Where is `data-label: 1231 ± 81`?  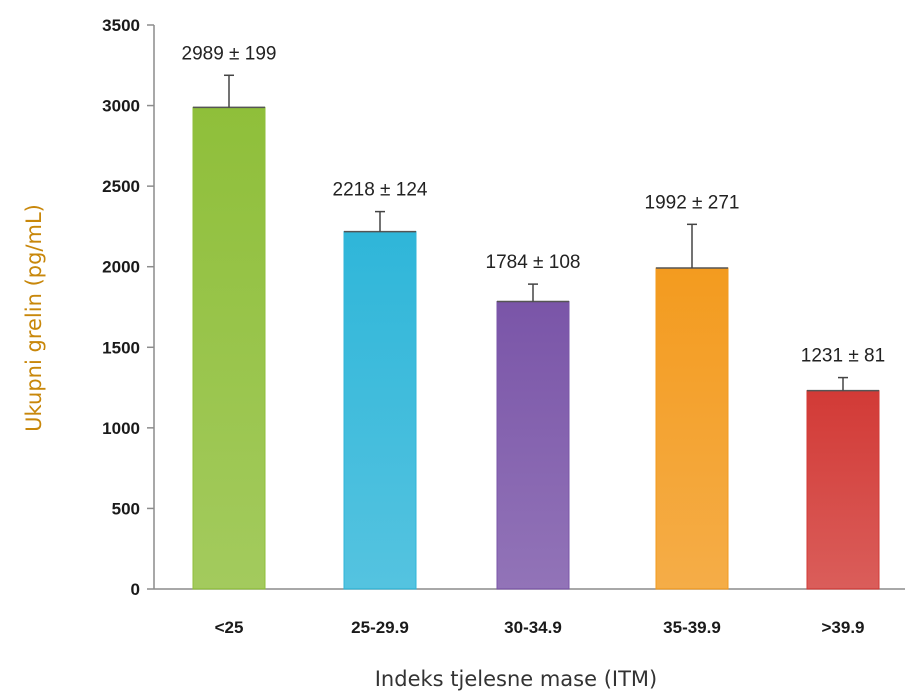
data-label: 1231 ± 81 is located at coordinates (843, 356).